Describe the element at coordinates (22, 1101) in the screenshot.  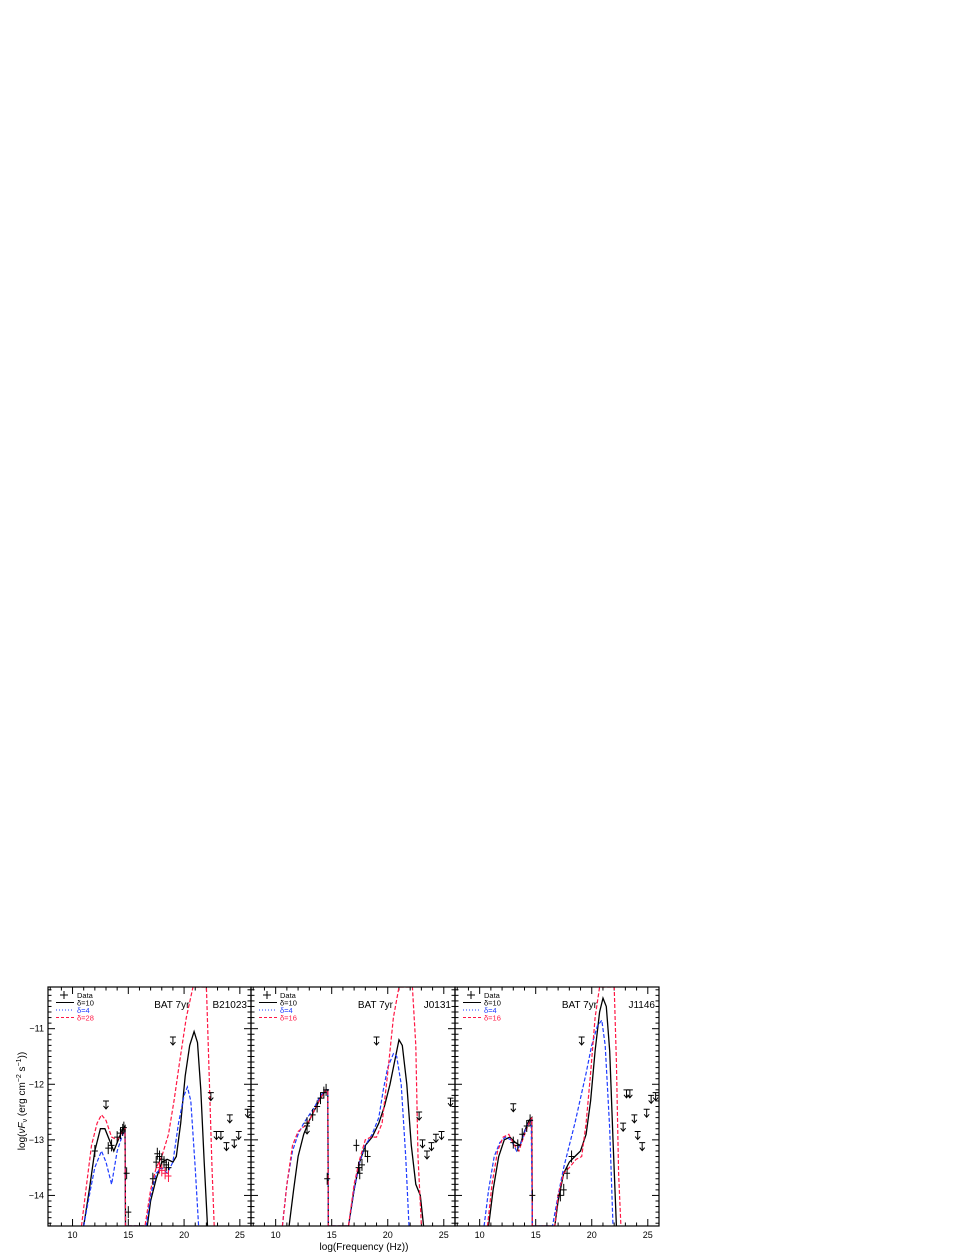
I see `y-axis-label: log(νFν (erg cm−2 s−1))` at that location.